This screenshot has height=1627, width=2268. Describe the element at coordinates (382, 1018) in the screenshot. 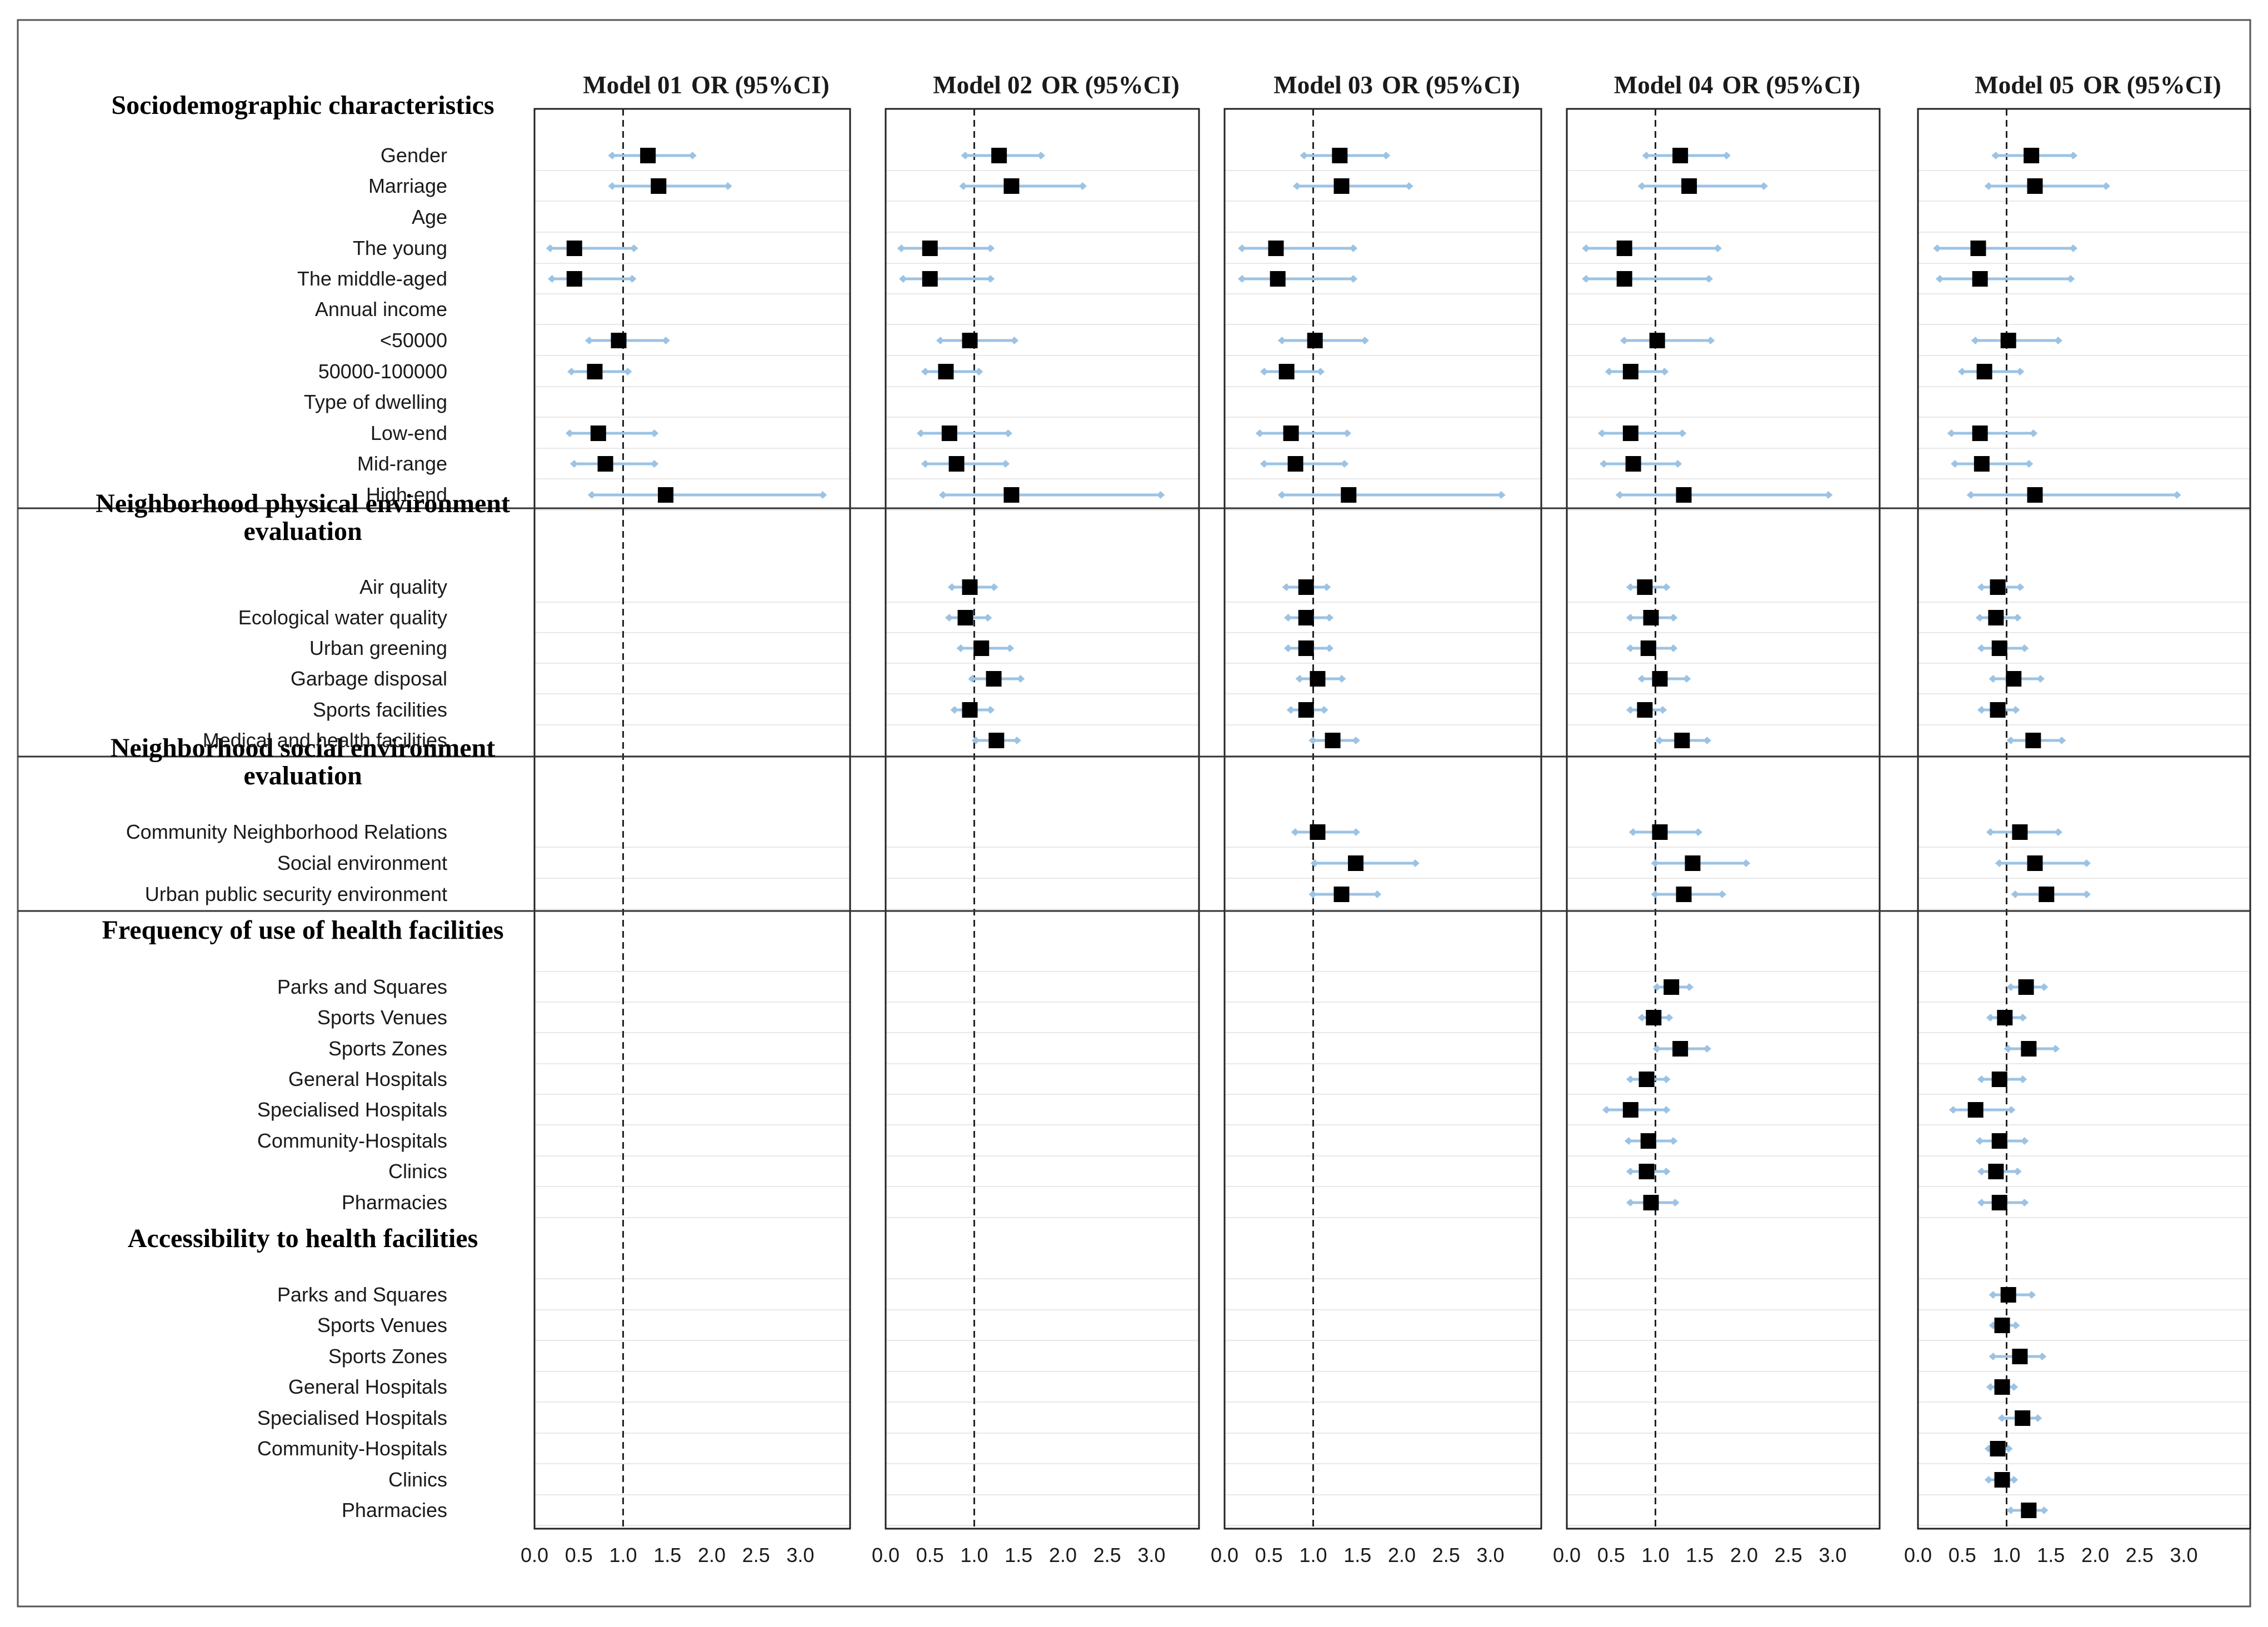

I see `row-label: Sports Venues` at that location.